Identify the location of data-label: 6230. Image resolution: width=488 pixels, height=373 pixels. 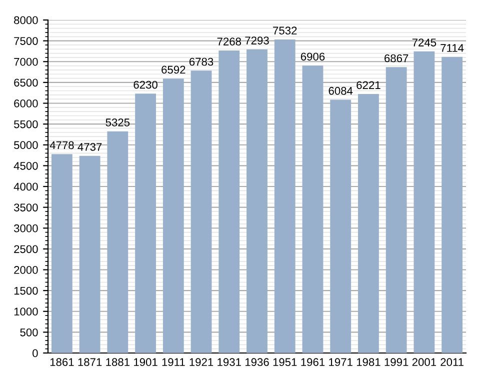
(146, 84).